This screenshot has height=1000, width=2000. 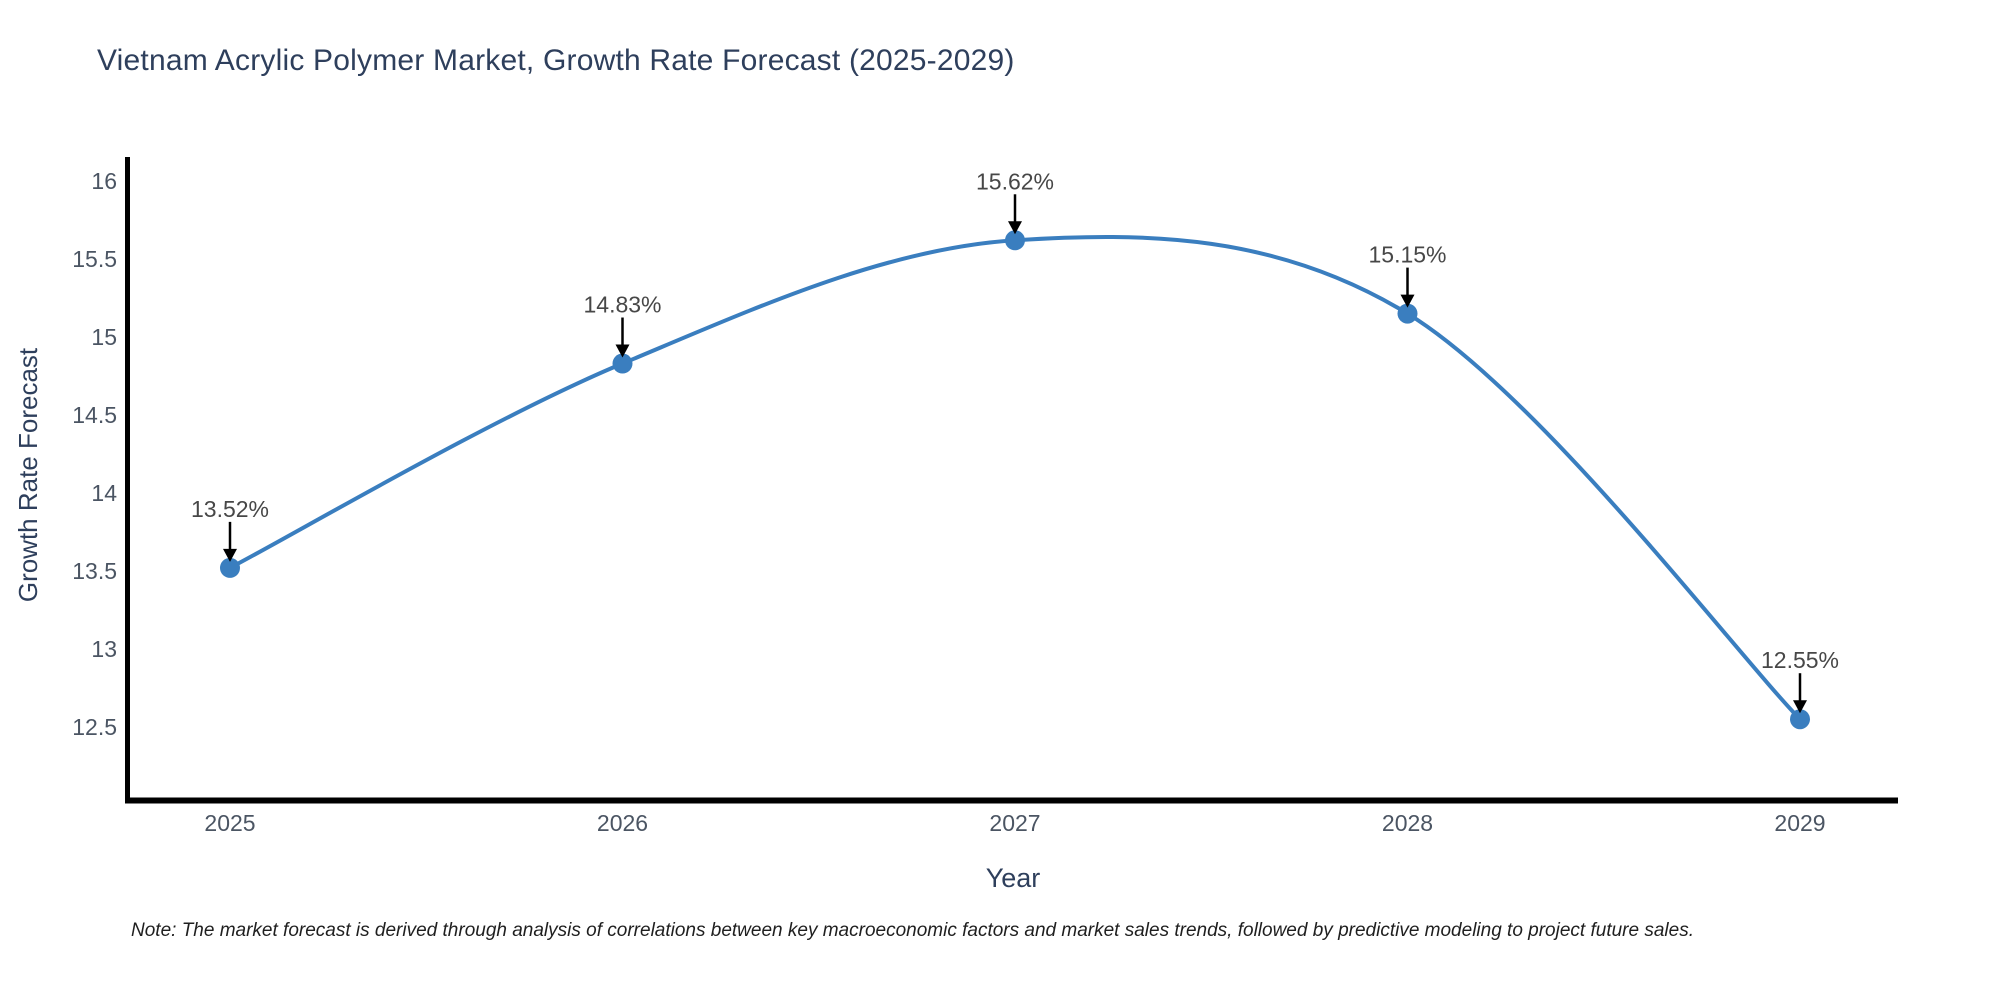 What do you see at coordinates (1014, 823) in the screenshot?
I see `x-tick-label: 2027` at bounding box center [1014, 823].